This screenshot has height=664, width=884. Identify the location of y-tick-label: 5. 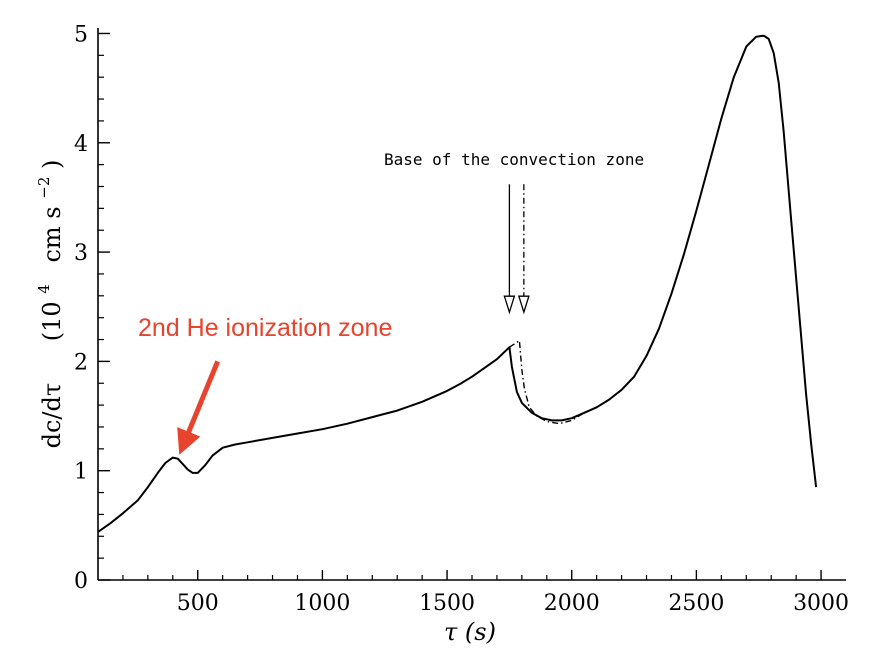
(81, 34).